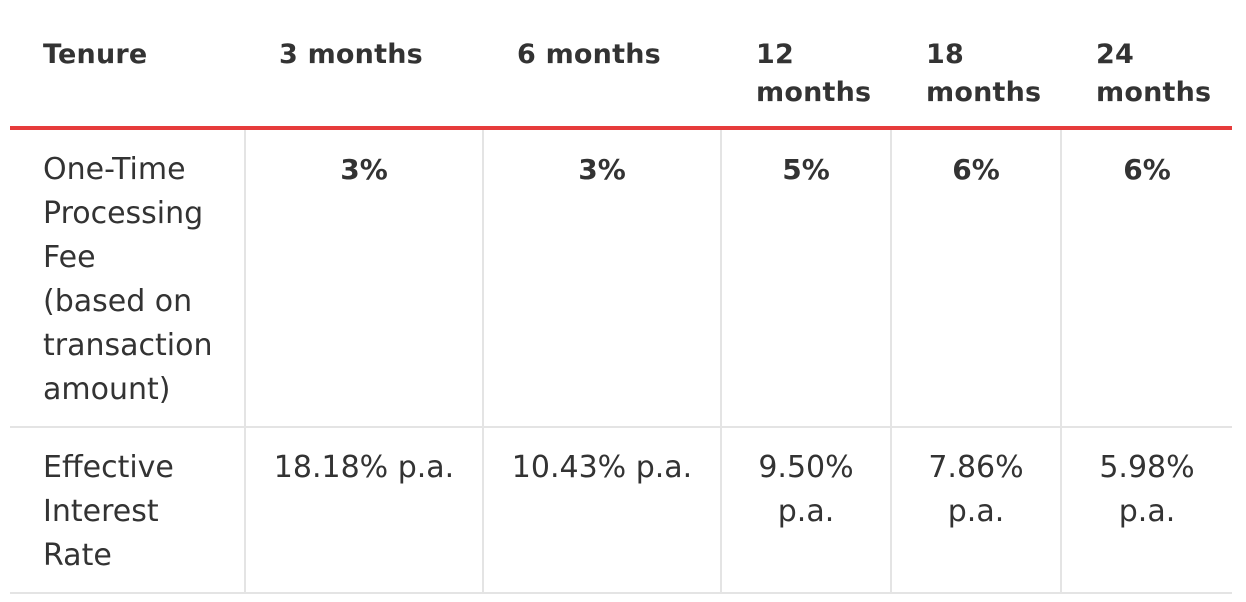  I want to click on rate-line: 7.86%, so click(976, 467).